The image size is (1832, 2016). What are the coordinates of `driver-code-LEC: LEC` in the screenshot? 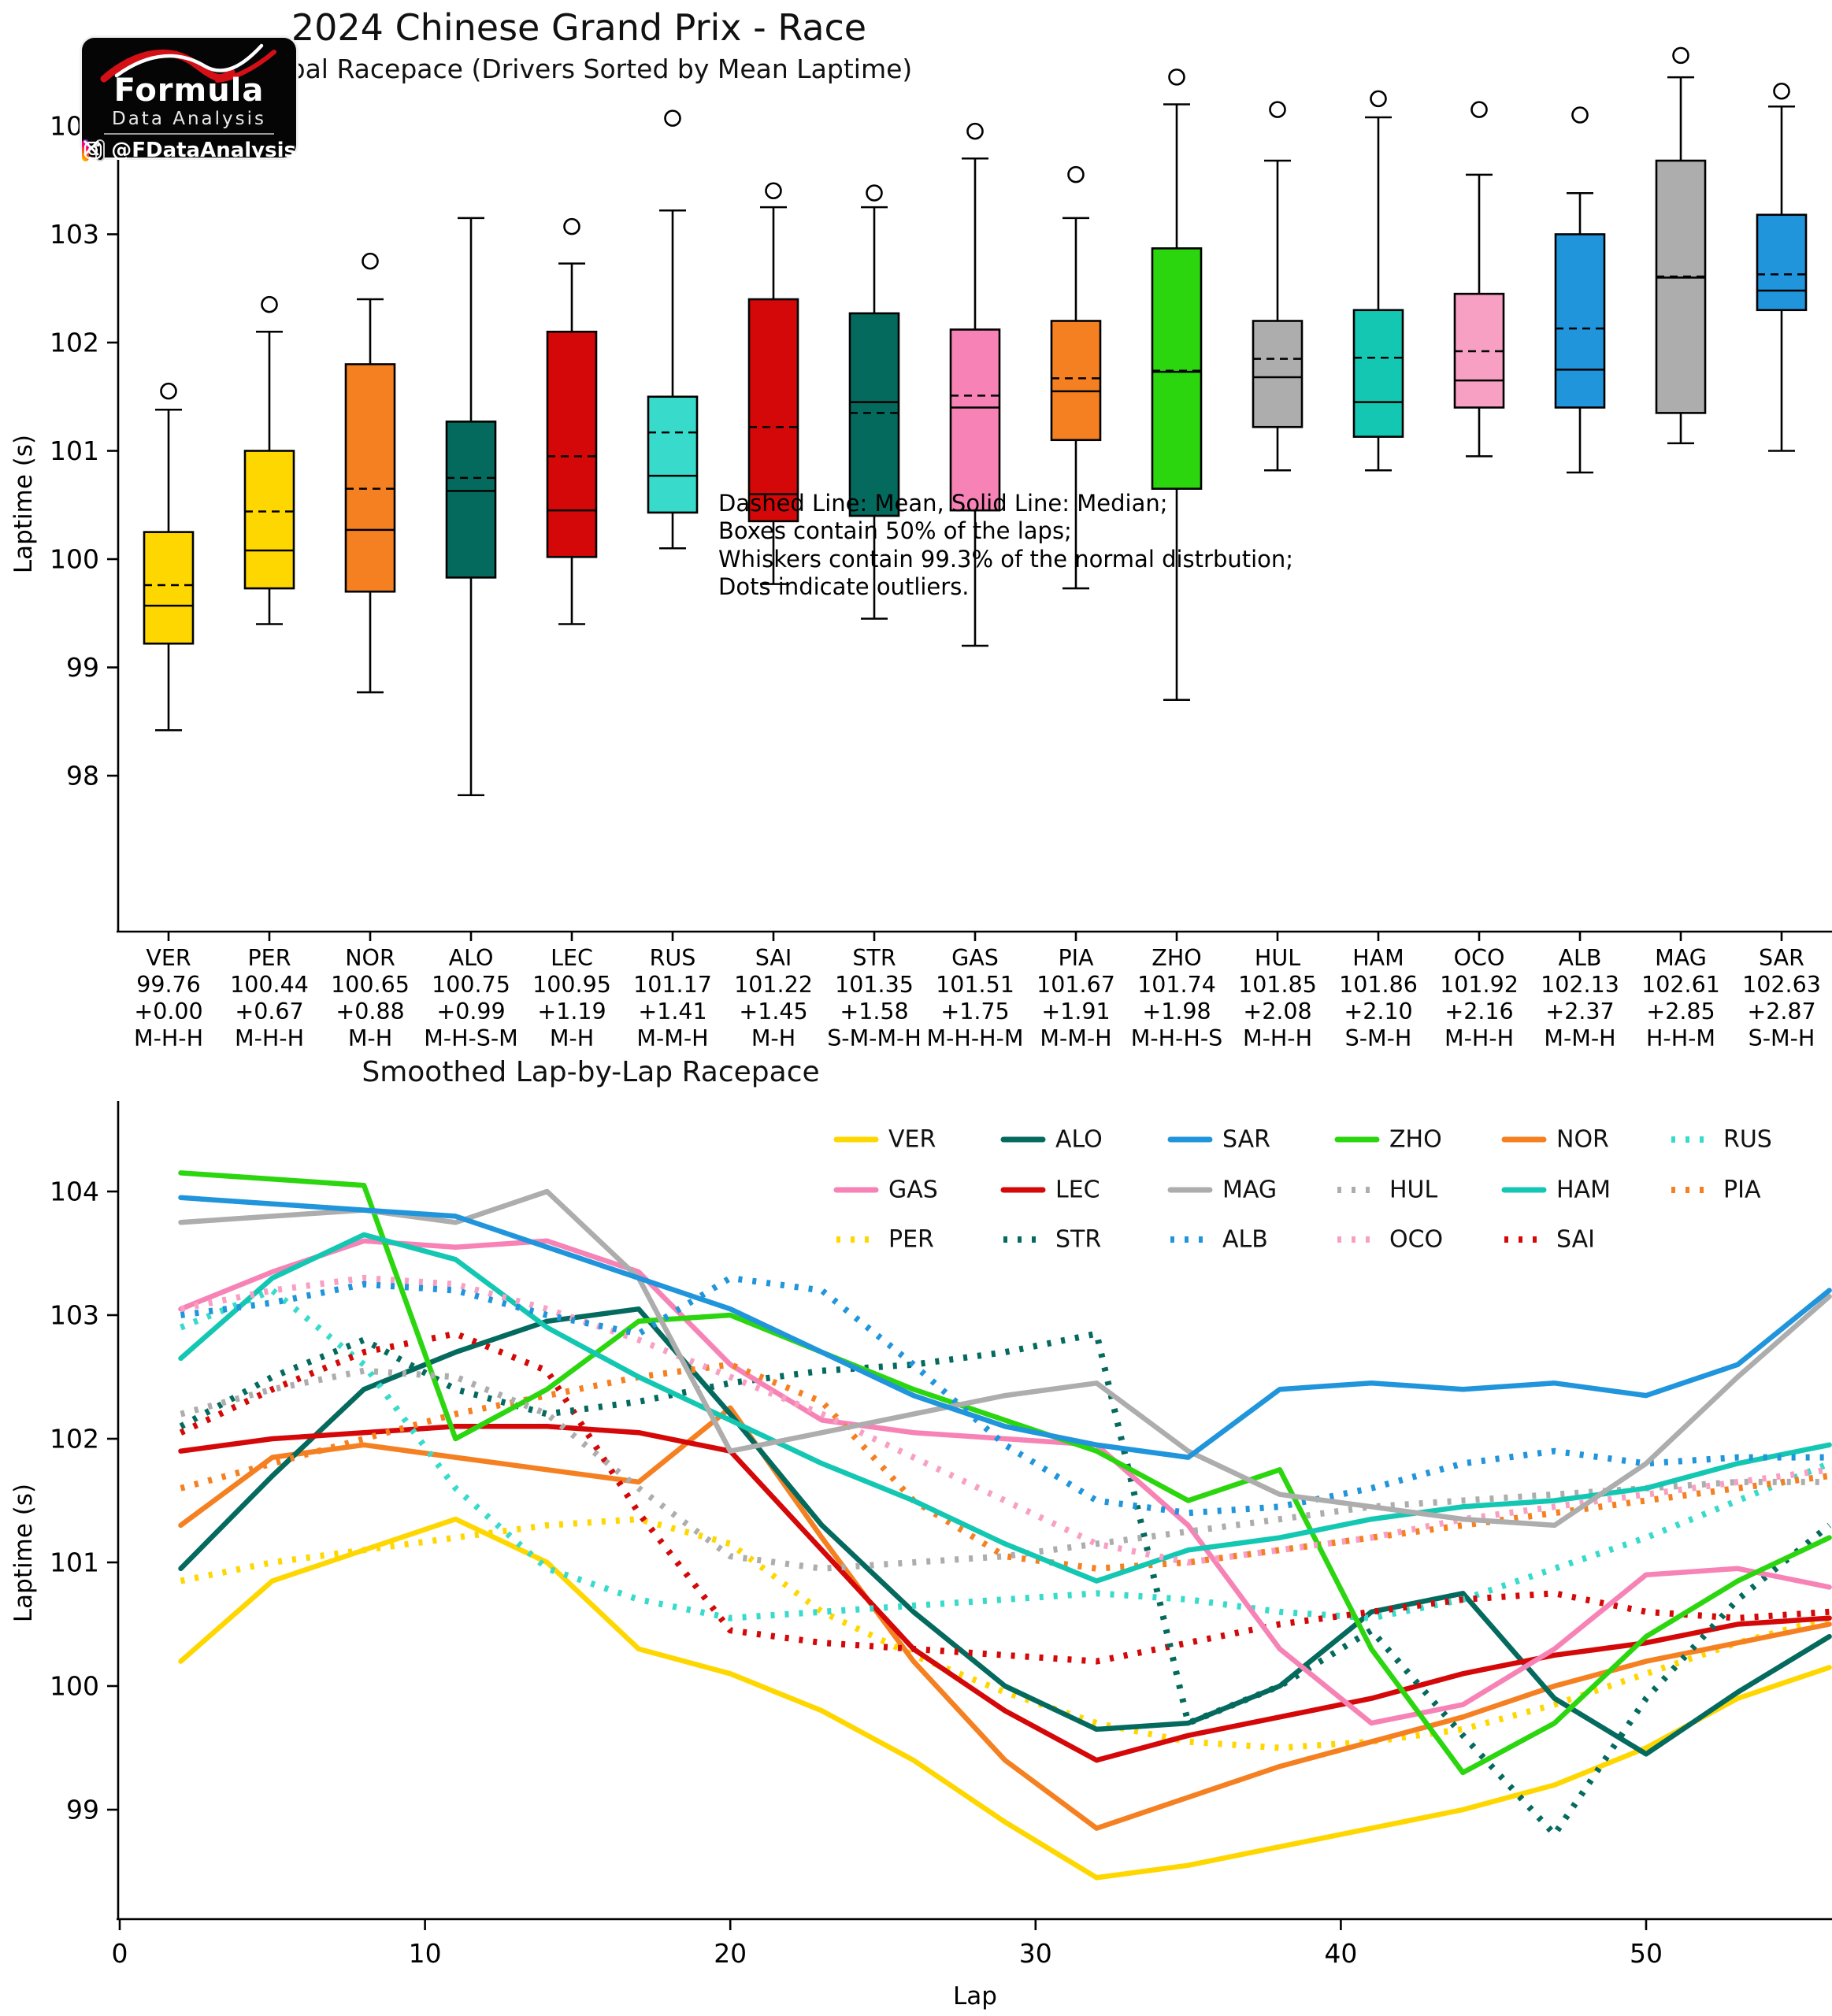 It's located at (572, 958).